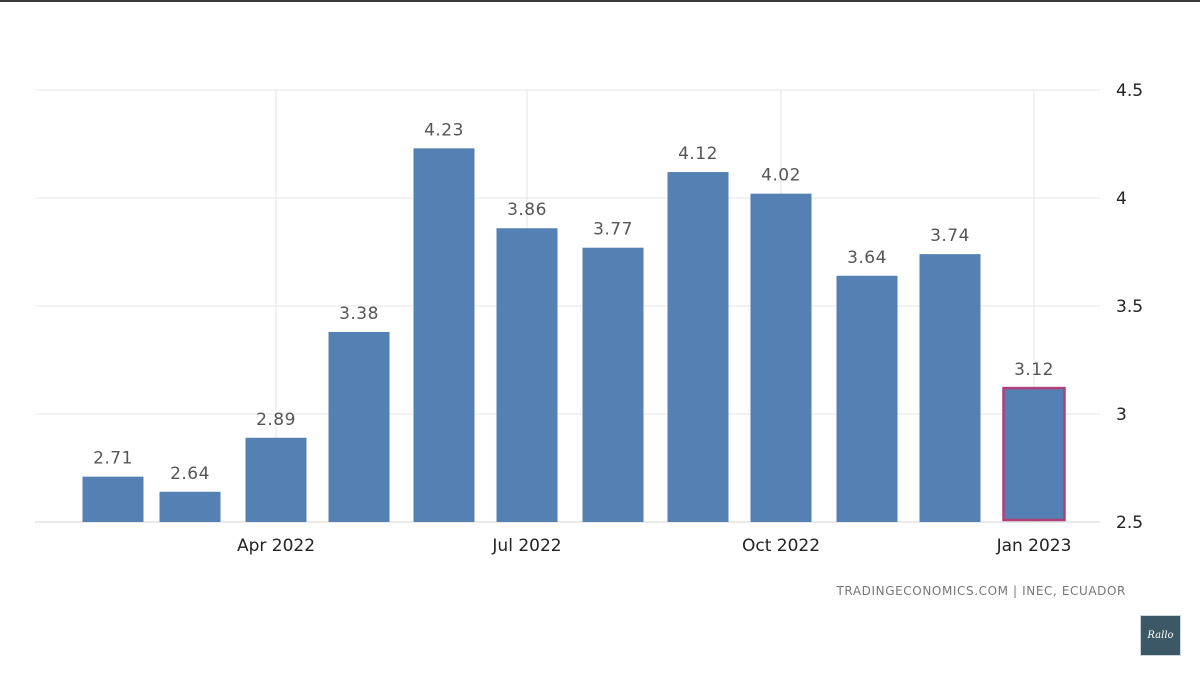 The image size is (1200, 675). Describe the element at coordinates (526, 546) in the screenshot. I see `x-tick-label-1: Jul 2022` at that location.